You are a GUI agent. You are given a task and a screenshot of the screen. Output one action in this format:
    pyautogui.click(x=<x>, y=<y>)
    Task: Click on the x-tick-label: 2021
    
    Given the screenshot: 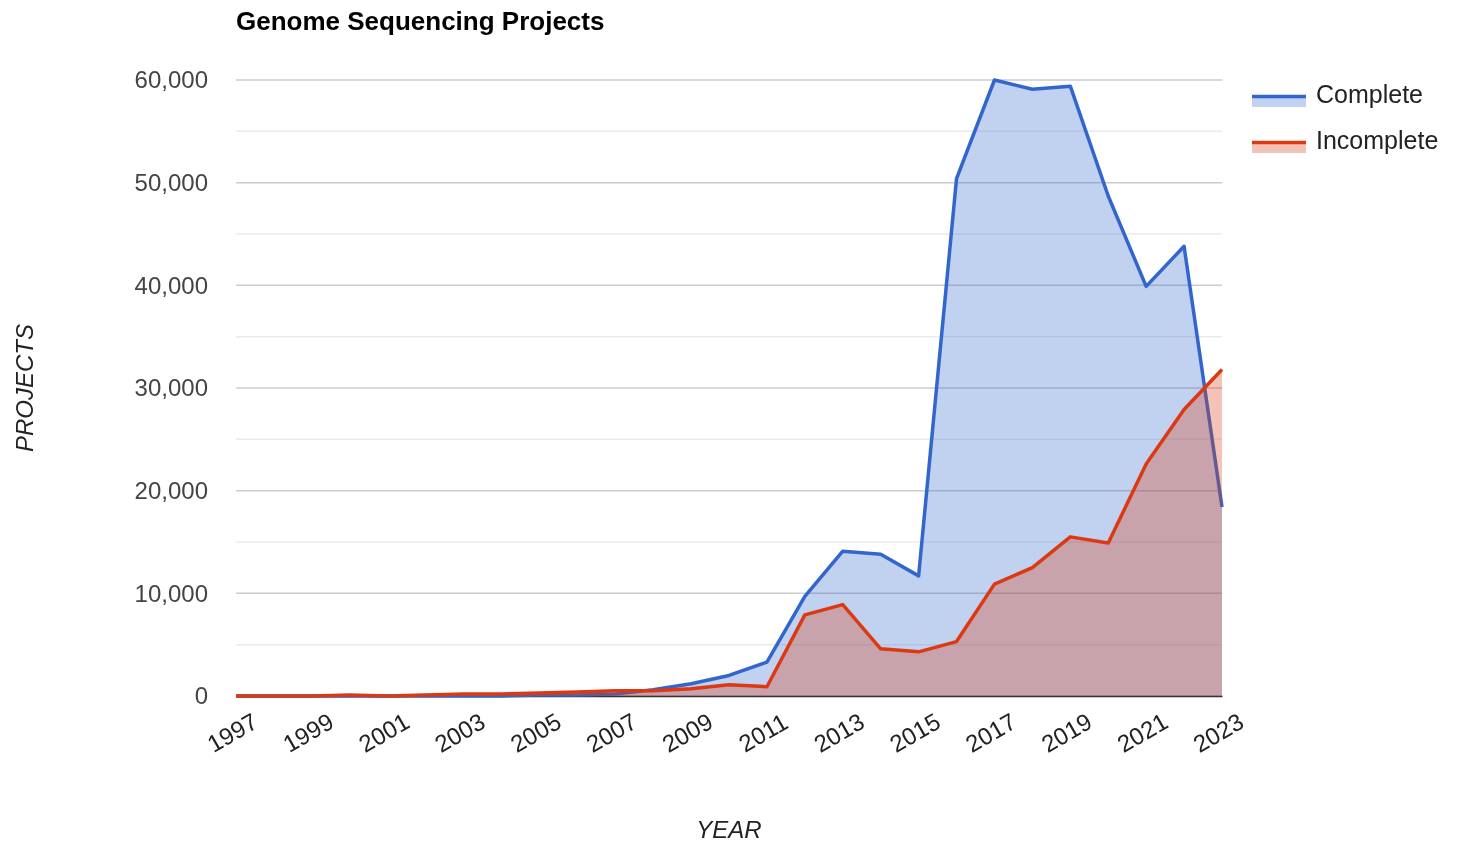 What is the action you would take?
    pyautogui.click(x=1142, y=732)
    